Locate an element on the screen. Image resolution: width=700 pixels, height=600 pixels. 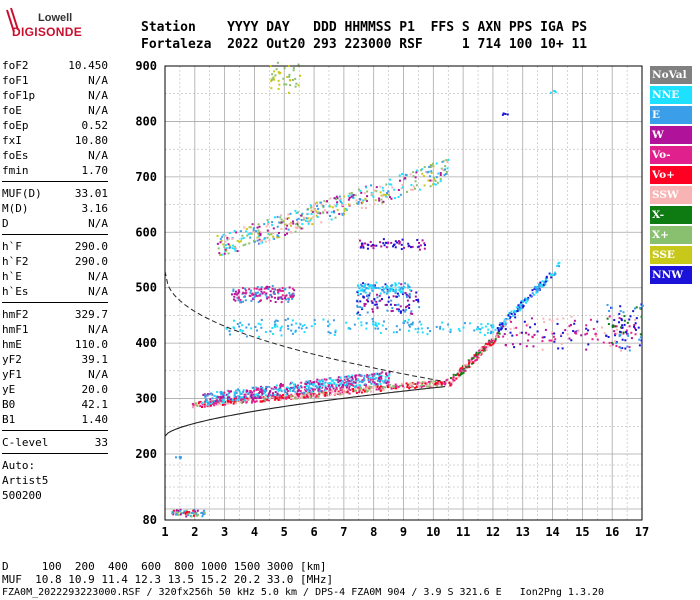
legend-item: NNE is located at coordinates (671, 95).